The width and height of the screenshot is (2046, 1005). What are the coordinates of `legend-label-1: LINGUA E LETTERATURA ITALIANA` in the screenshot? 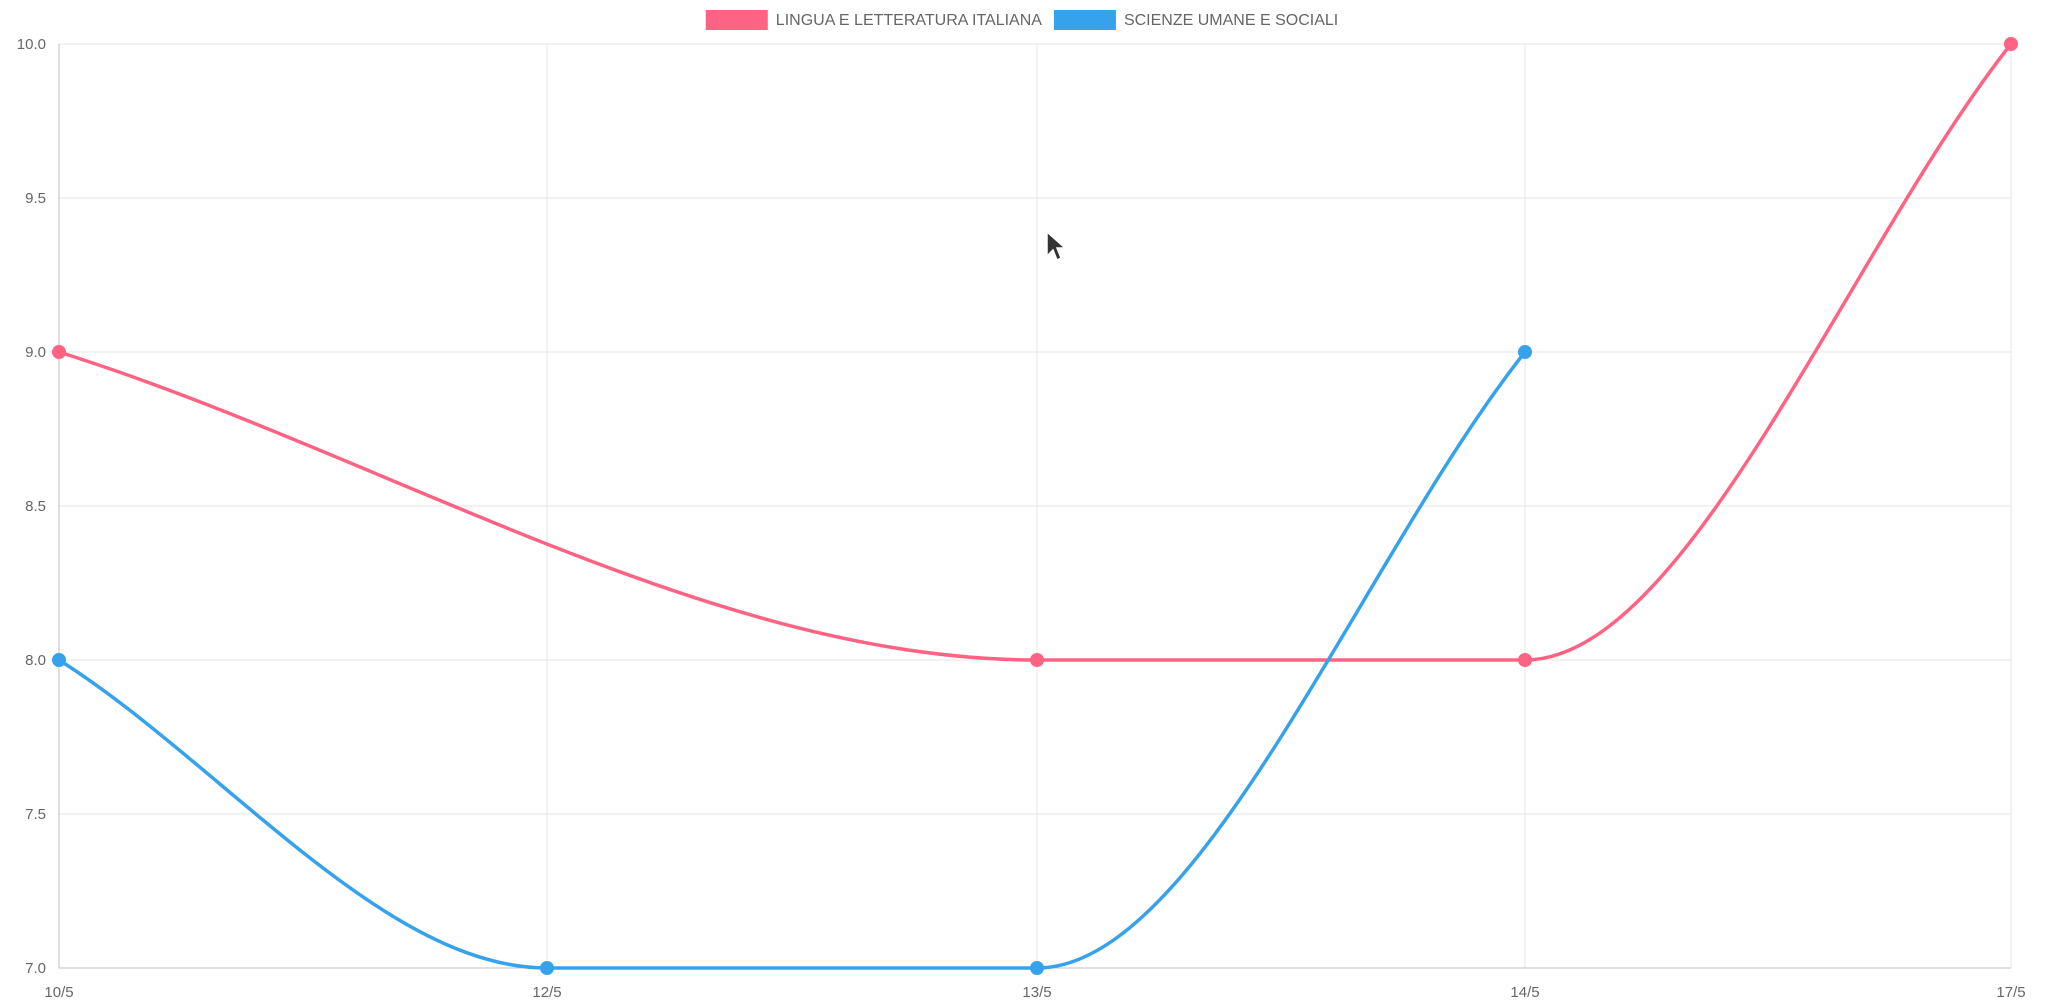 It's located at (909, 20).